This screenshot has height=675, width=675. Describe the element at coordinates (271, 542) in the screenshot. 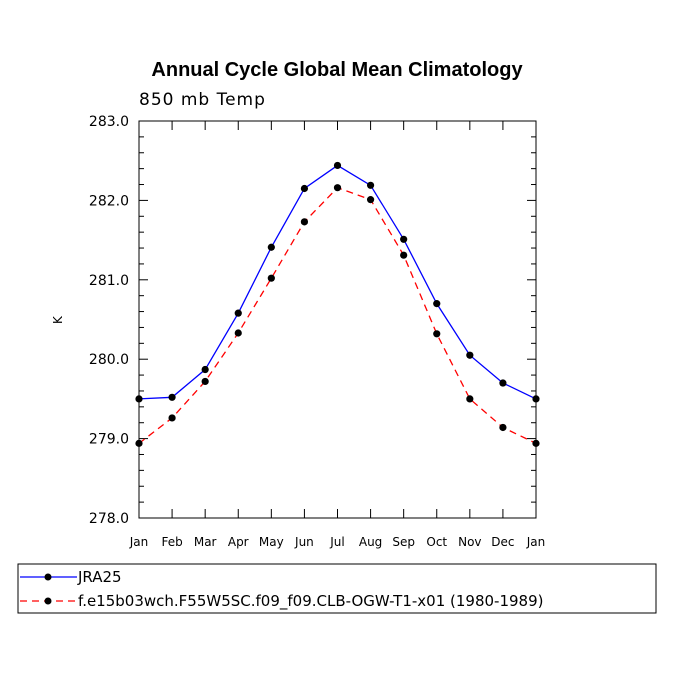

I see `x-tick-label: May` at that location.